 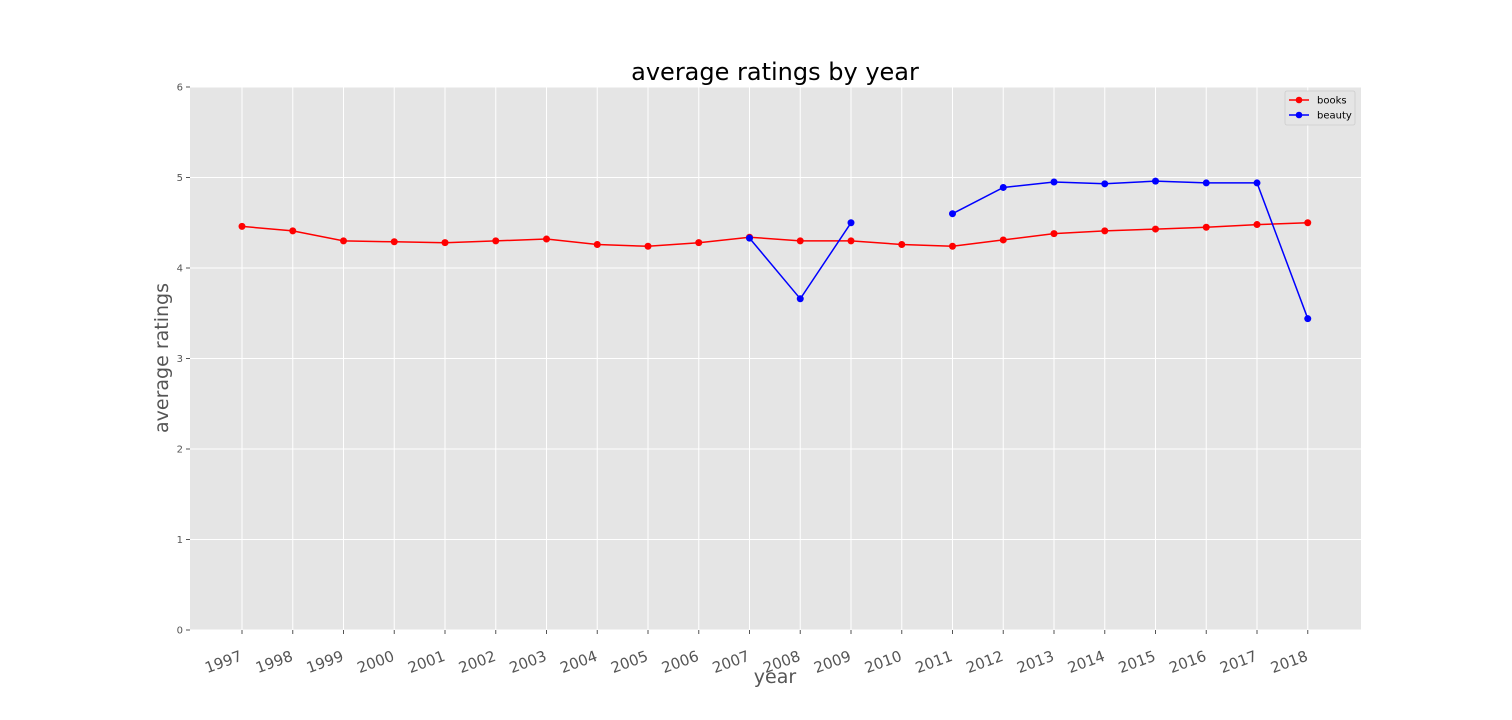 I want to click on legend: books beauty, so click(x=1320, y=108).